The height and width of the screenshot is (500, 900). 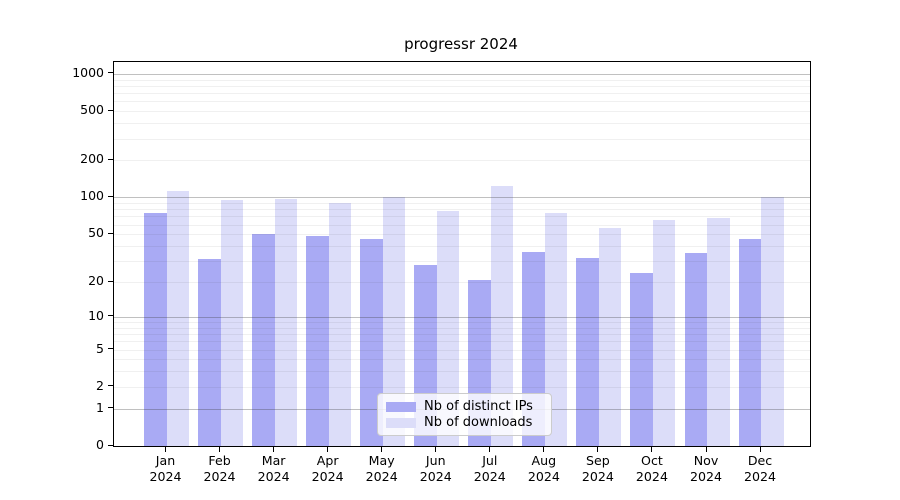 I want to click on bar-downloads-apr, so click(x=340, y=324).